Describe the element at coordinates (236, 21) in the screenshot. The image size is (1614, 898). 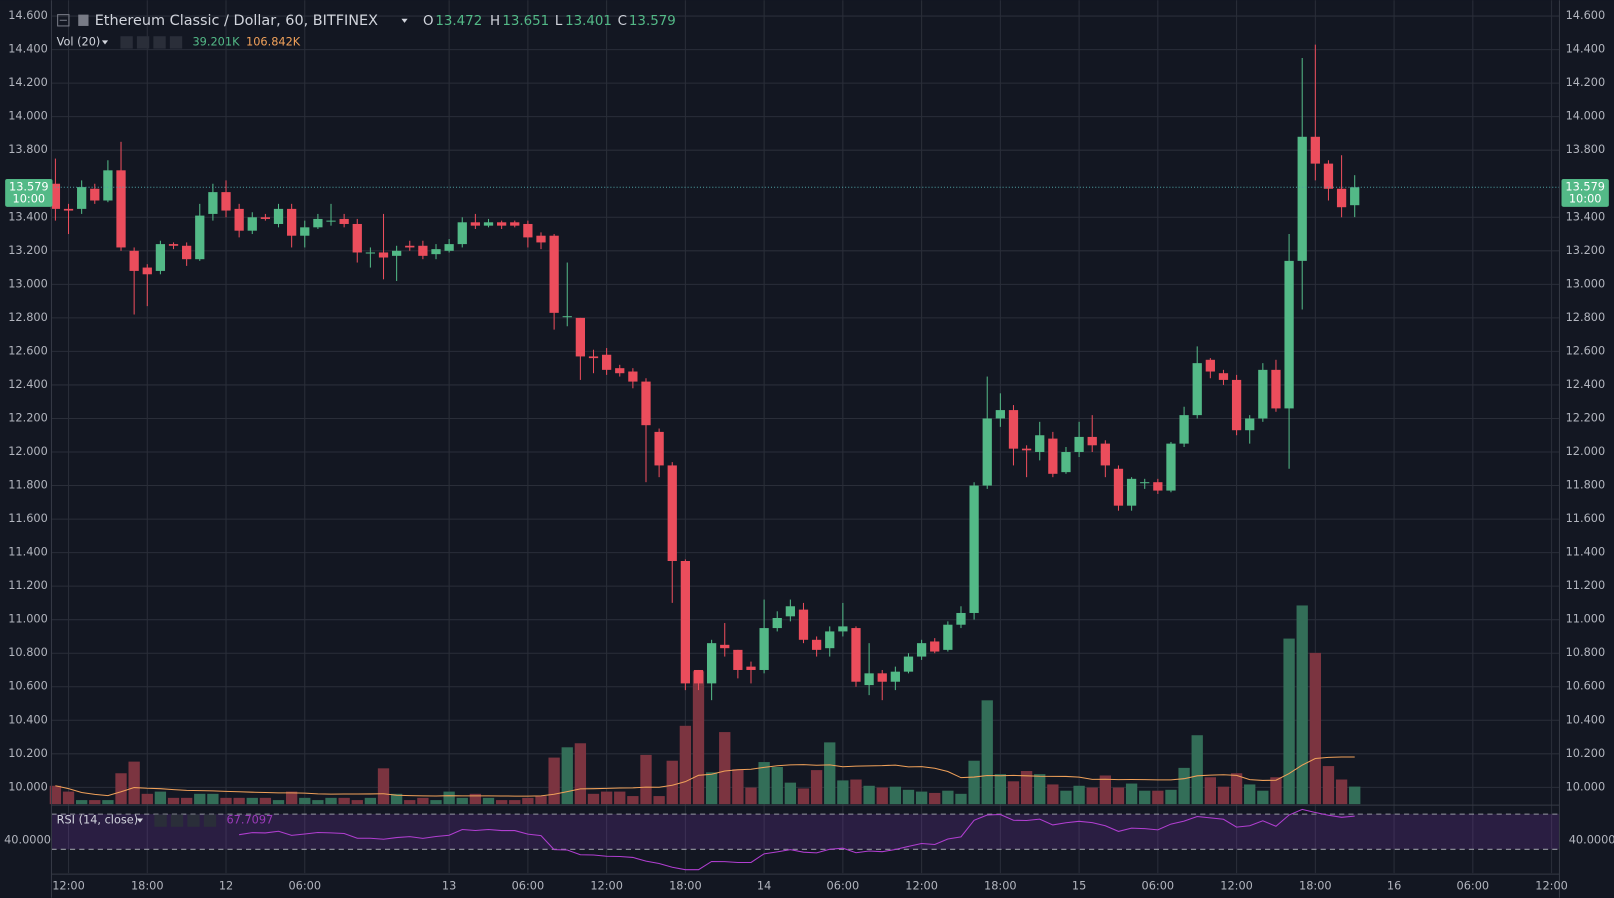
I see `chart-title: Ethereum Classic / Dollar, 60, BITFINEX` at that location.